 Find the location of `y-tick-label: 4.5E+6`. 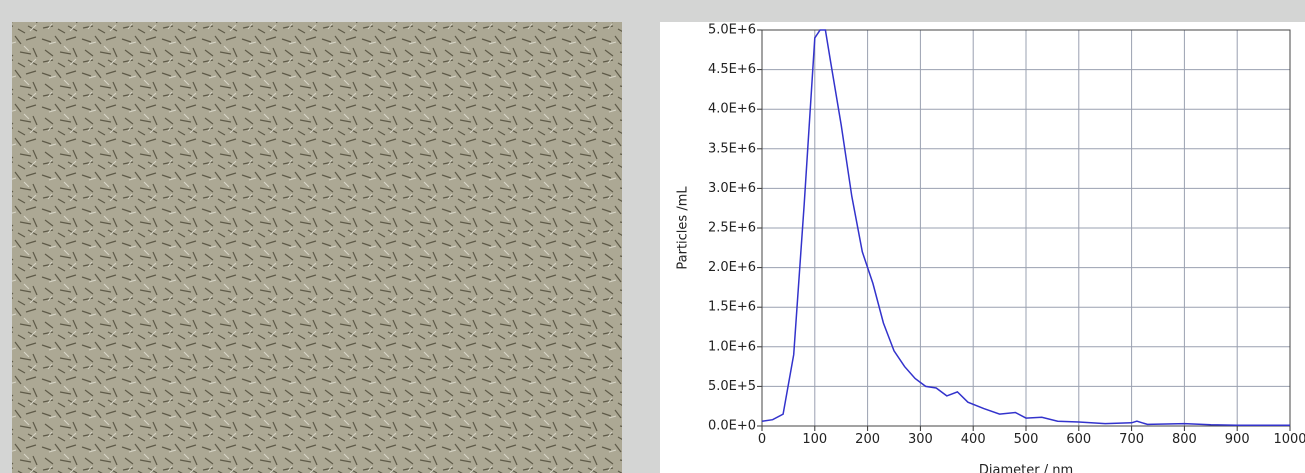

y-tick-label: 4.5E+6 is located at coordinates (732, 69).